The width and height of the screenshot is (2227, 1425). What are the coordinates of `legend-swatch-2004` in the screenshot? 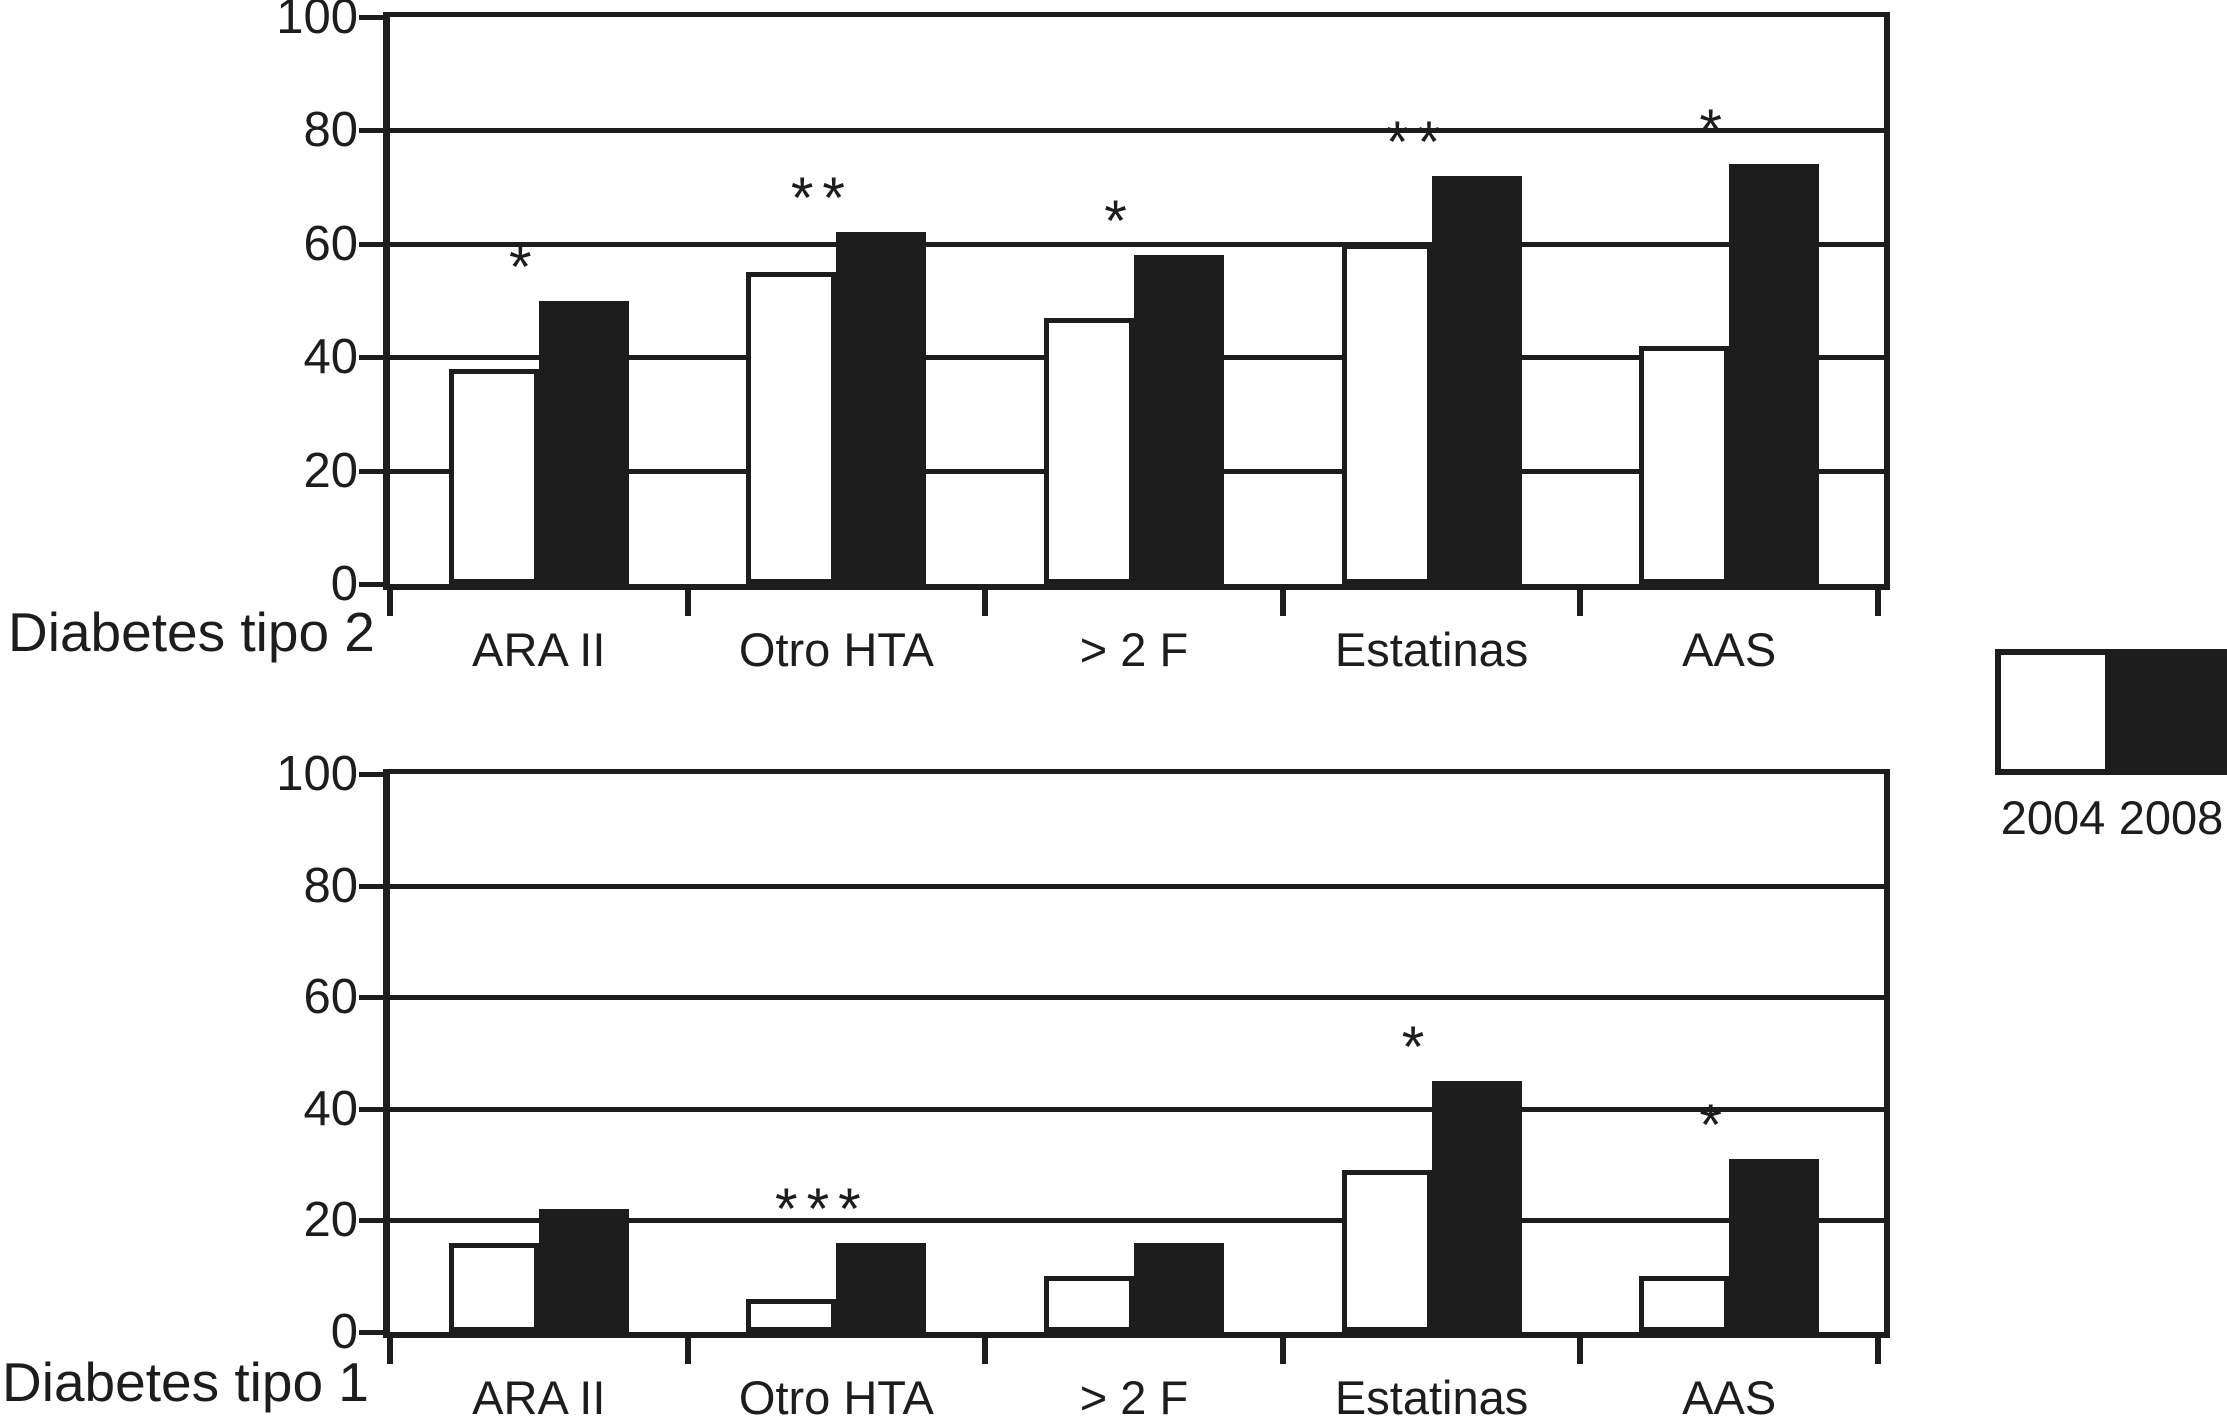 It's located at (2053, 712).